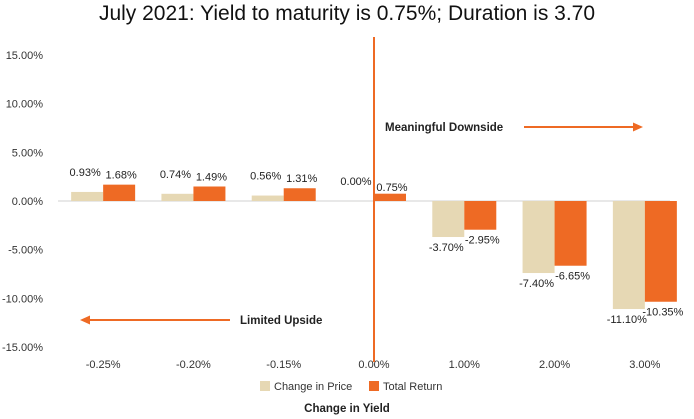  I want to click on arrow-left-icon, so click(85, 320).